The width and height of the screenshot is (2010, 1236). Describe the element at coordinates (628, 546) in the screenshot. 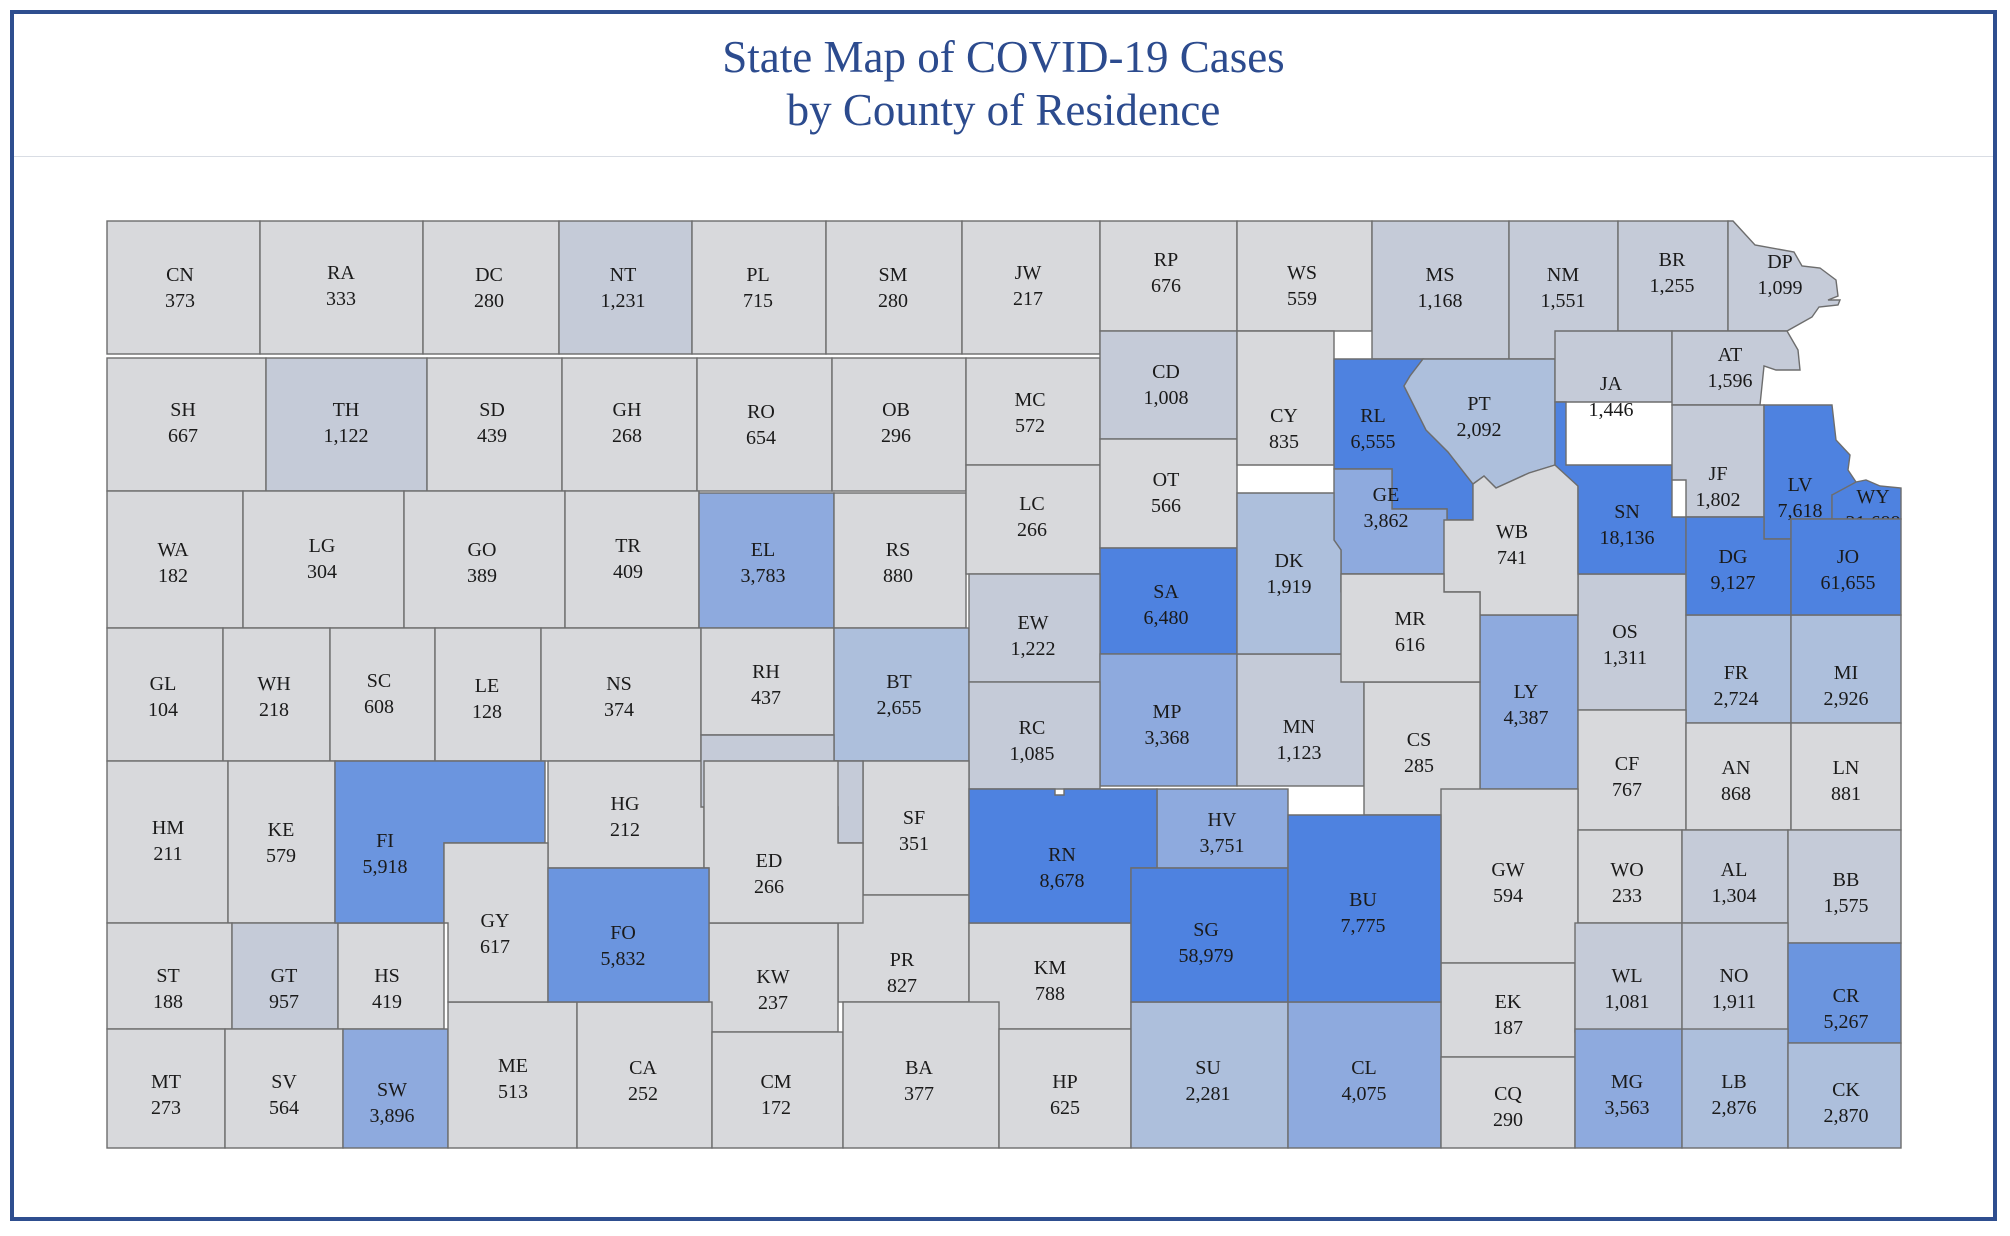

I see `county-label: TR` at that location.